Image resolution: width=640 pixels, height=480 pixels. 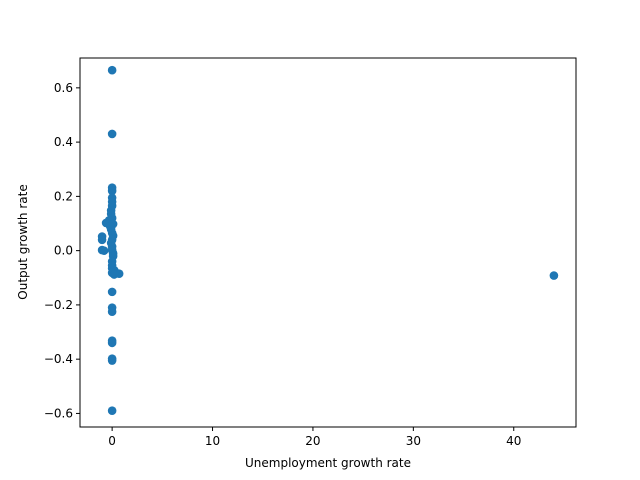 I want to click on y-tick-label: −0.2, so click(x=58, y=305).